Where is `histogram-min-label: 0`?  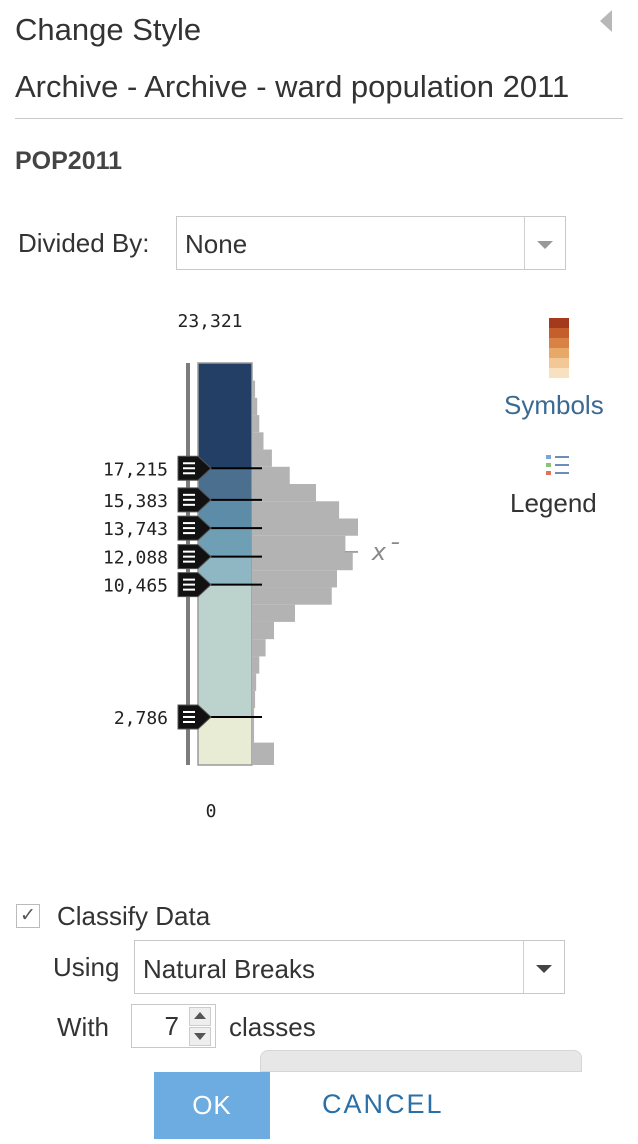 histogram-min-label: 0 is located at coordinates (211, 811).